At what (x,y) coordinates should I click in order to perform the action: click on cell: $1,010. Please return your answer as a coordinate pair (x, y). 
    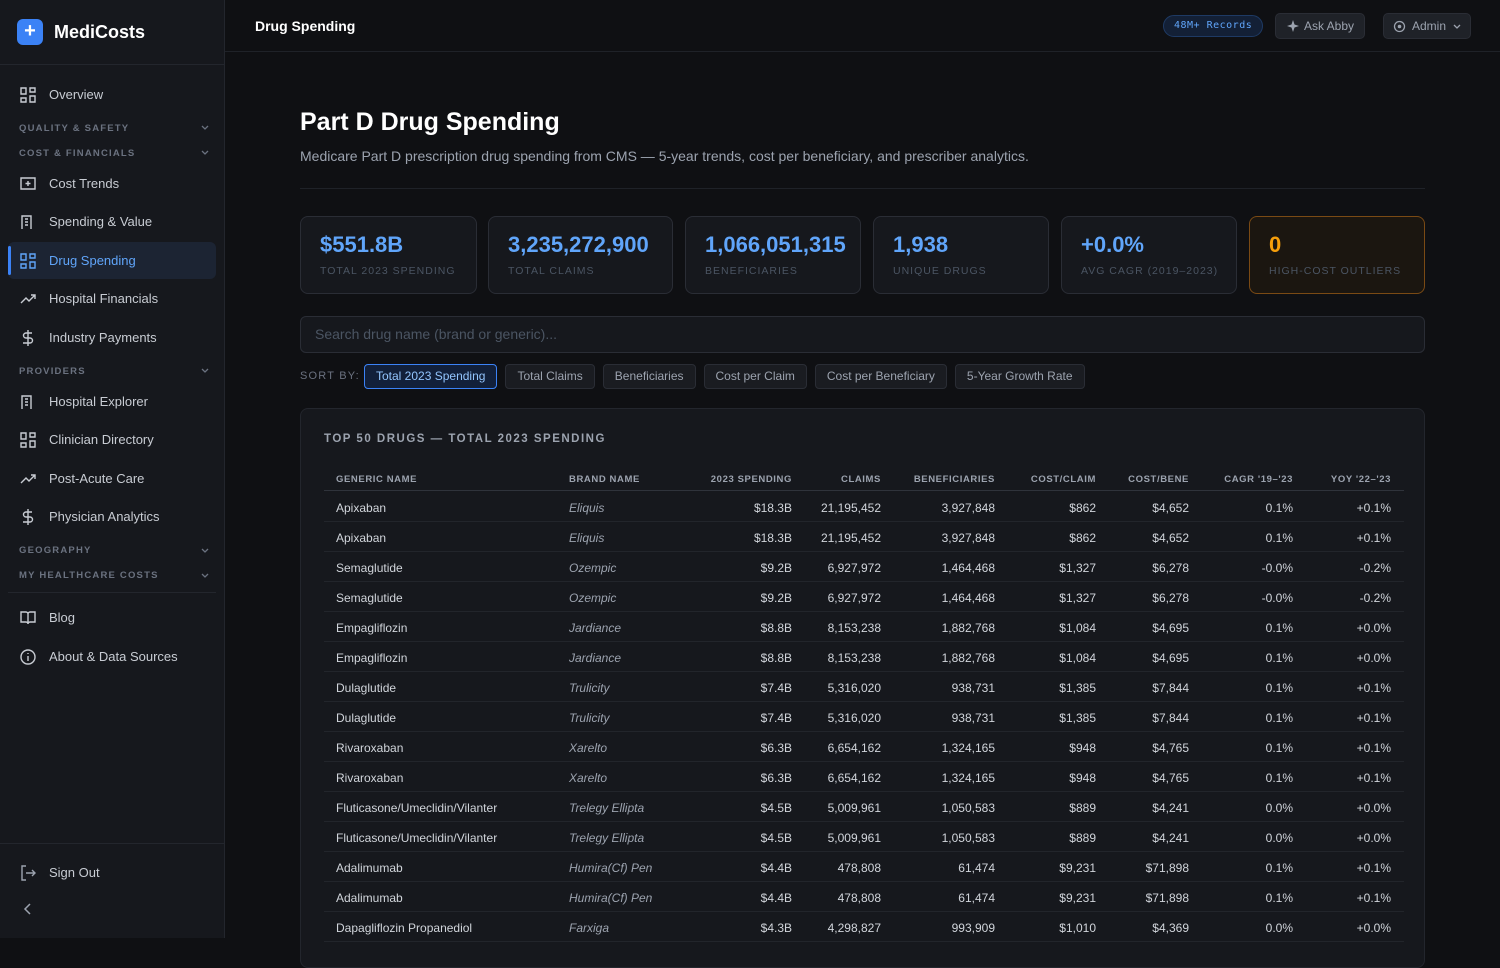
    Looking at the image, I should click on (1077, 928).